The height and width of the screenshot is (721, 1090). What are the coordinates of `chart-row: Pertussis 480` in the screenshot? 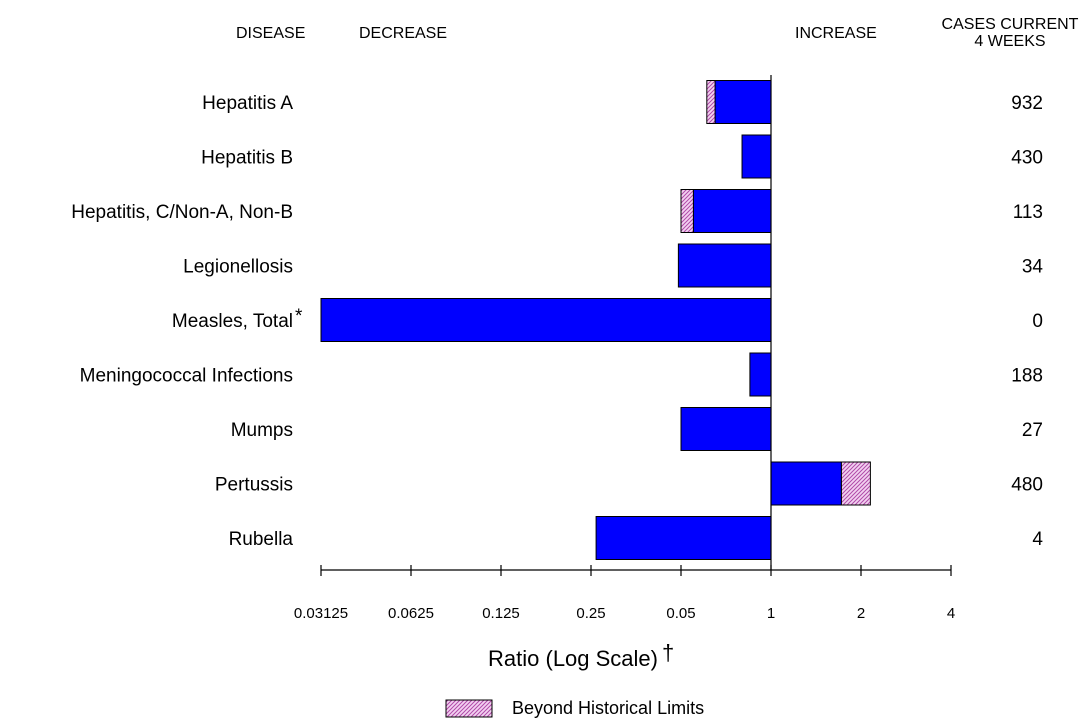 It's located at (629, 483).